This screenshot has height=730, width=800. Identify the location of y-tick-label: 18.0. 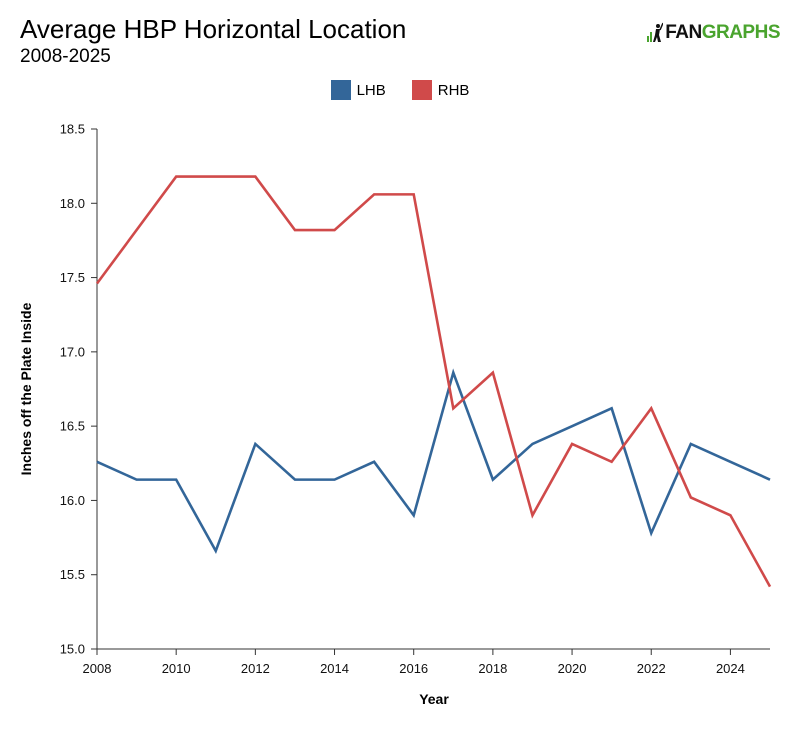
(72, 203).